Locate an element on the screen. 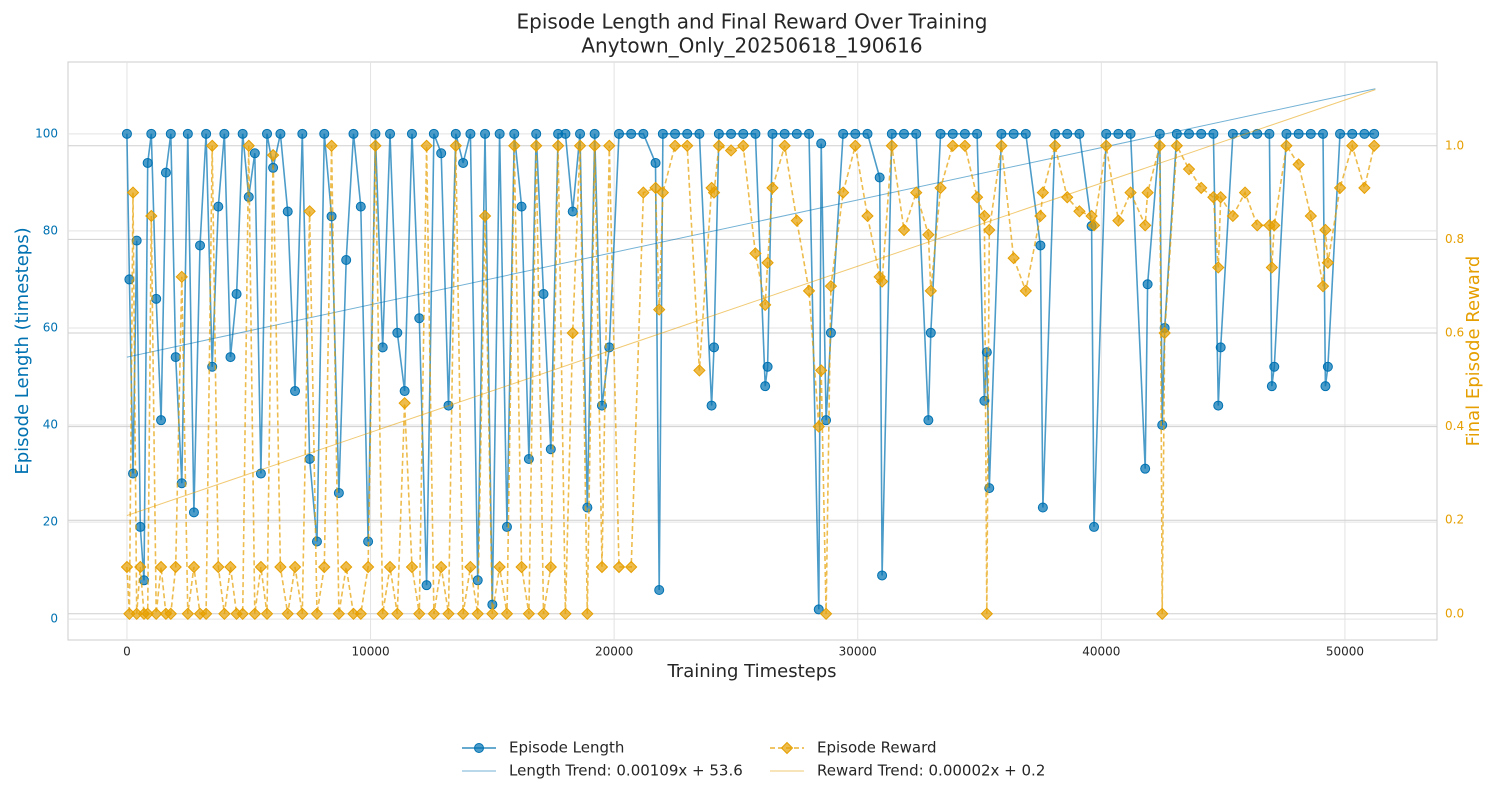 The image size is (1500, 800). legend-label: Episode Length is located at coordinates (566, 748).